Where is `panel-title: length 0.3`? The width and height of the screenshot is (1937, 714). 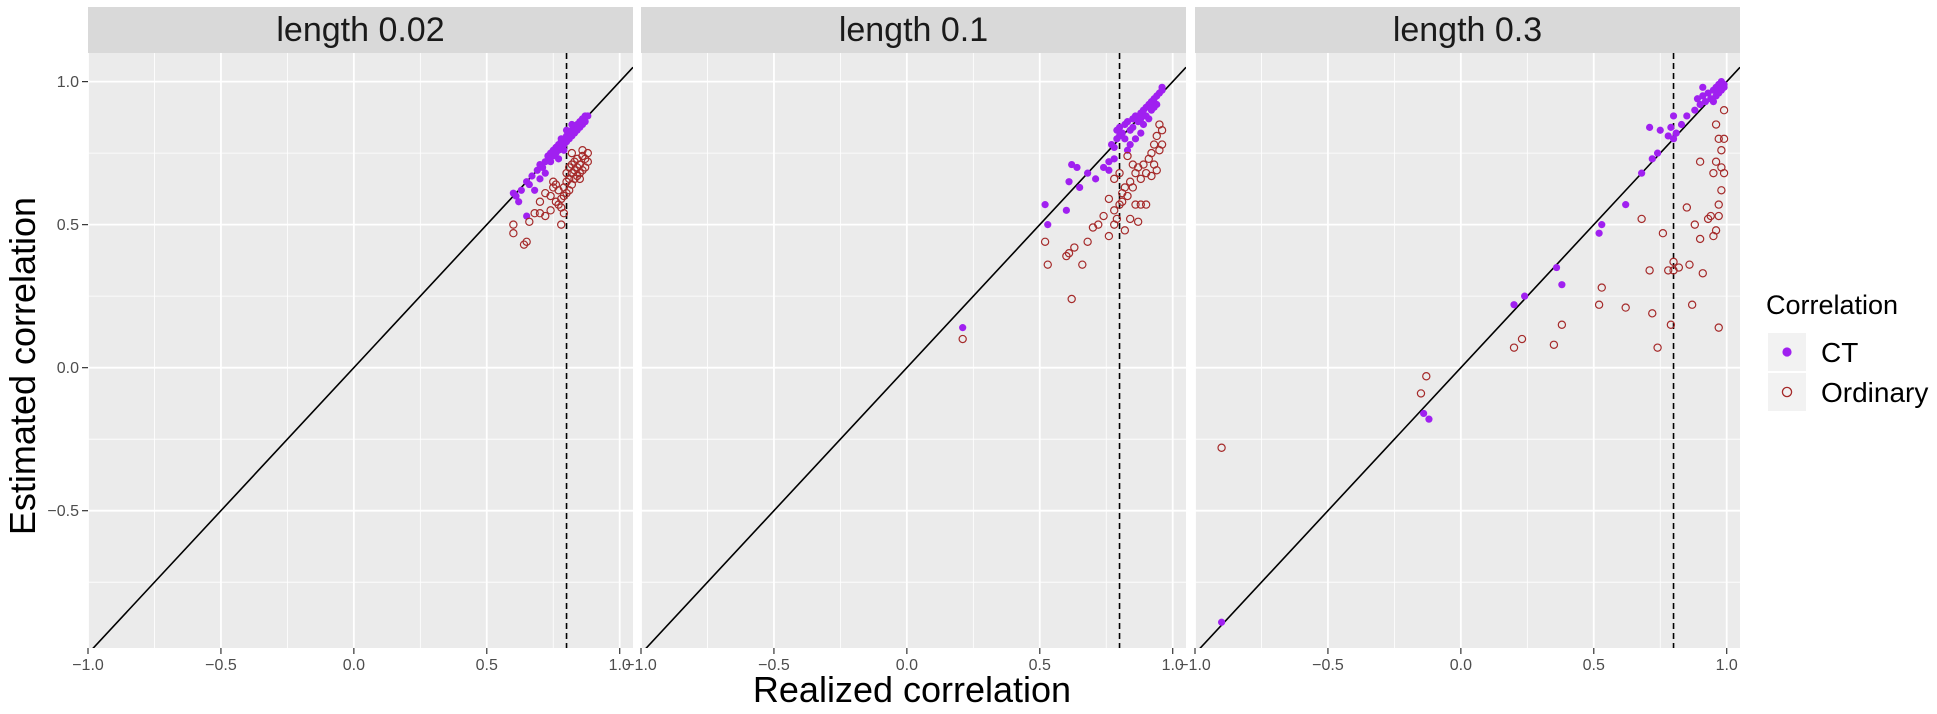 panel-title: length 0.3 is located at coordinates (1467, 30).